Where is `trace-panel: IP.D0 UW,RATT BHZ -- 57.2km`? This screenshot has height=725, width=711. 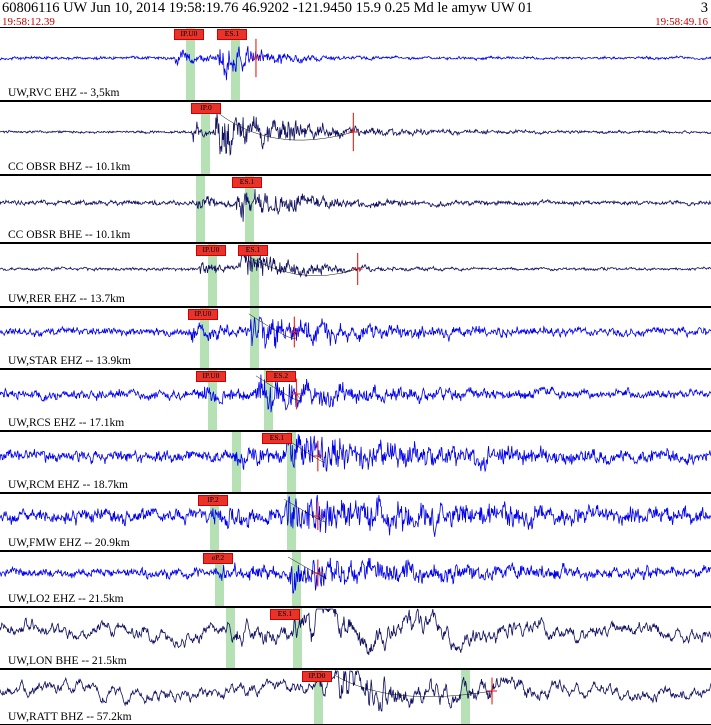 trace-panel: IP.D0 UW,RATT BHZ -- 57.2km is located at coordinates (355, 697).